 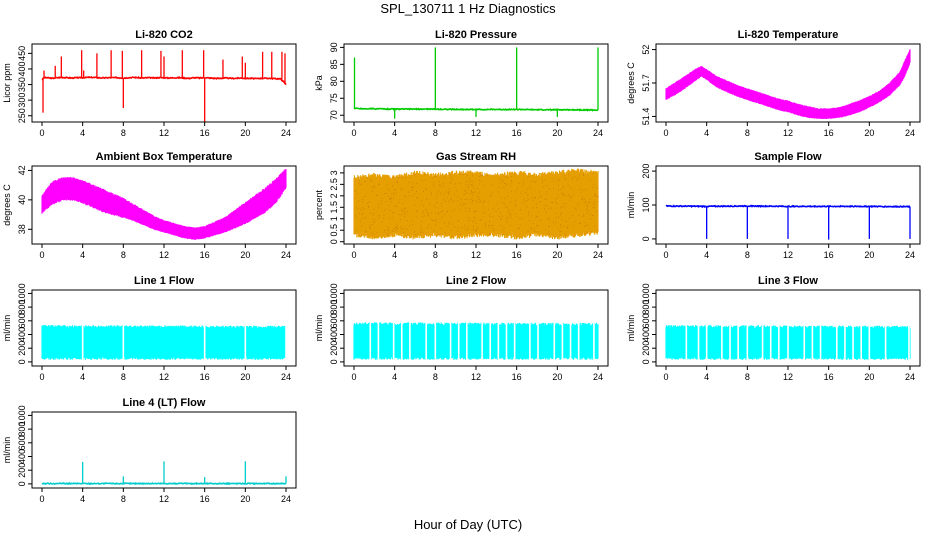 I want to click on y-tick-label: 80, so click(x=334, y=81).